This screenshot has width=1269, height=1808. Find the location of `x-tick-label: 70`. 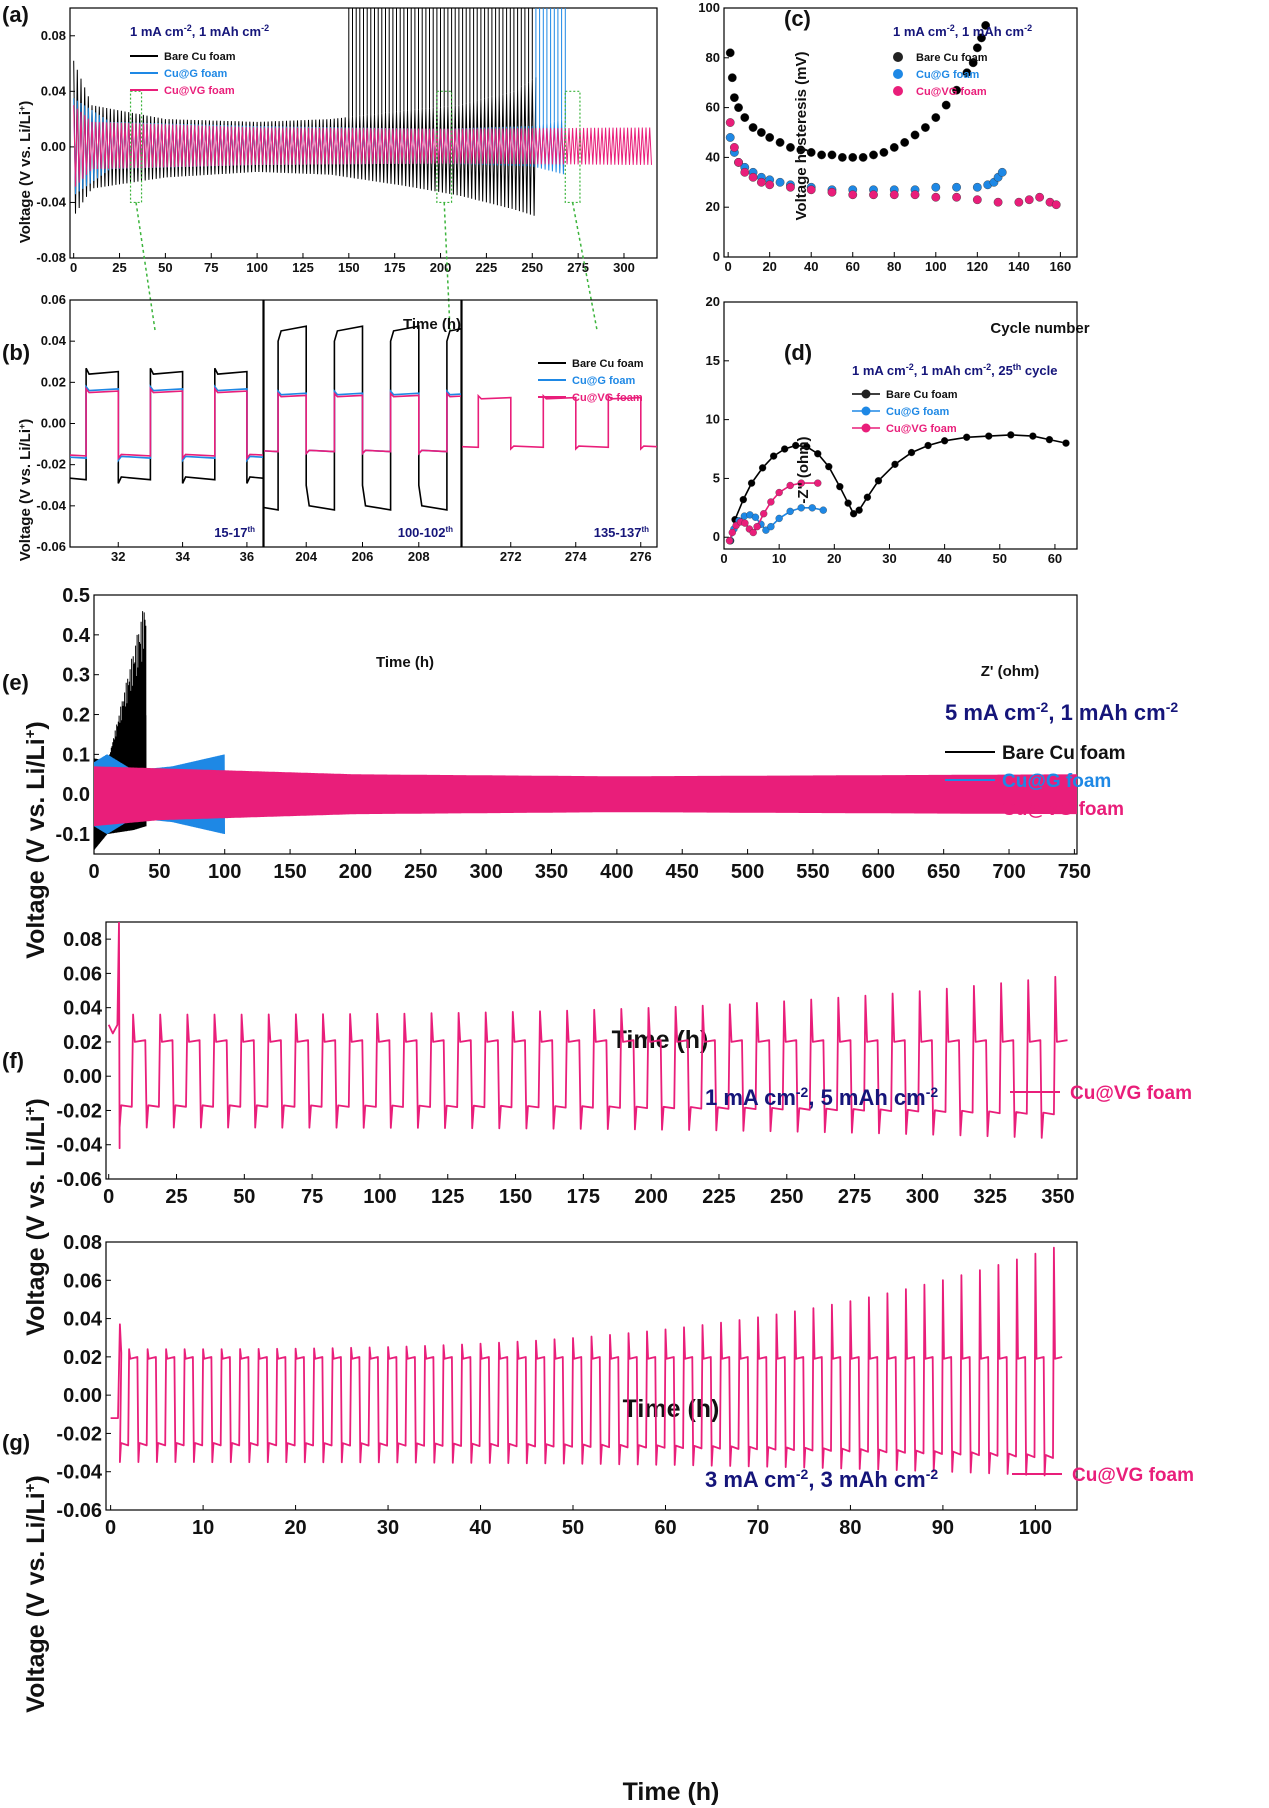

x-tick-label: 70 is located at coordinates (758, 1528).